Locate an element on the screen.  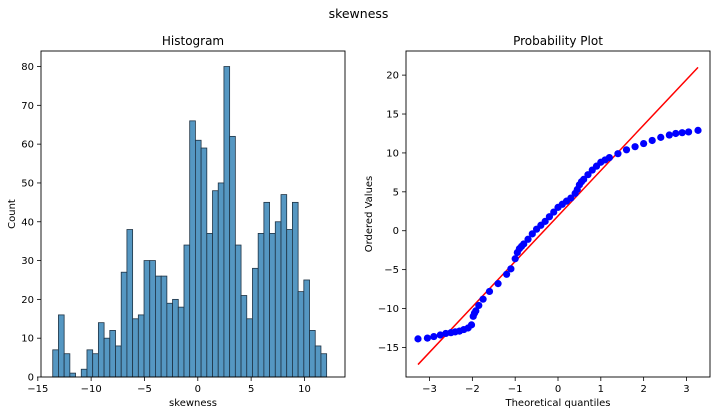
probability-y-tick-label: −15 is located at coordinates (388, 348).